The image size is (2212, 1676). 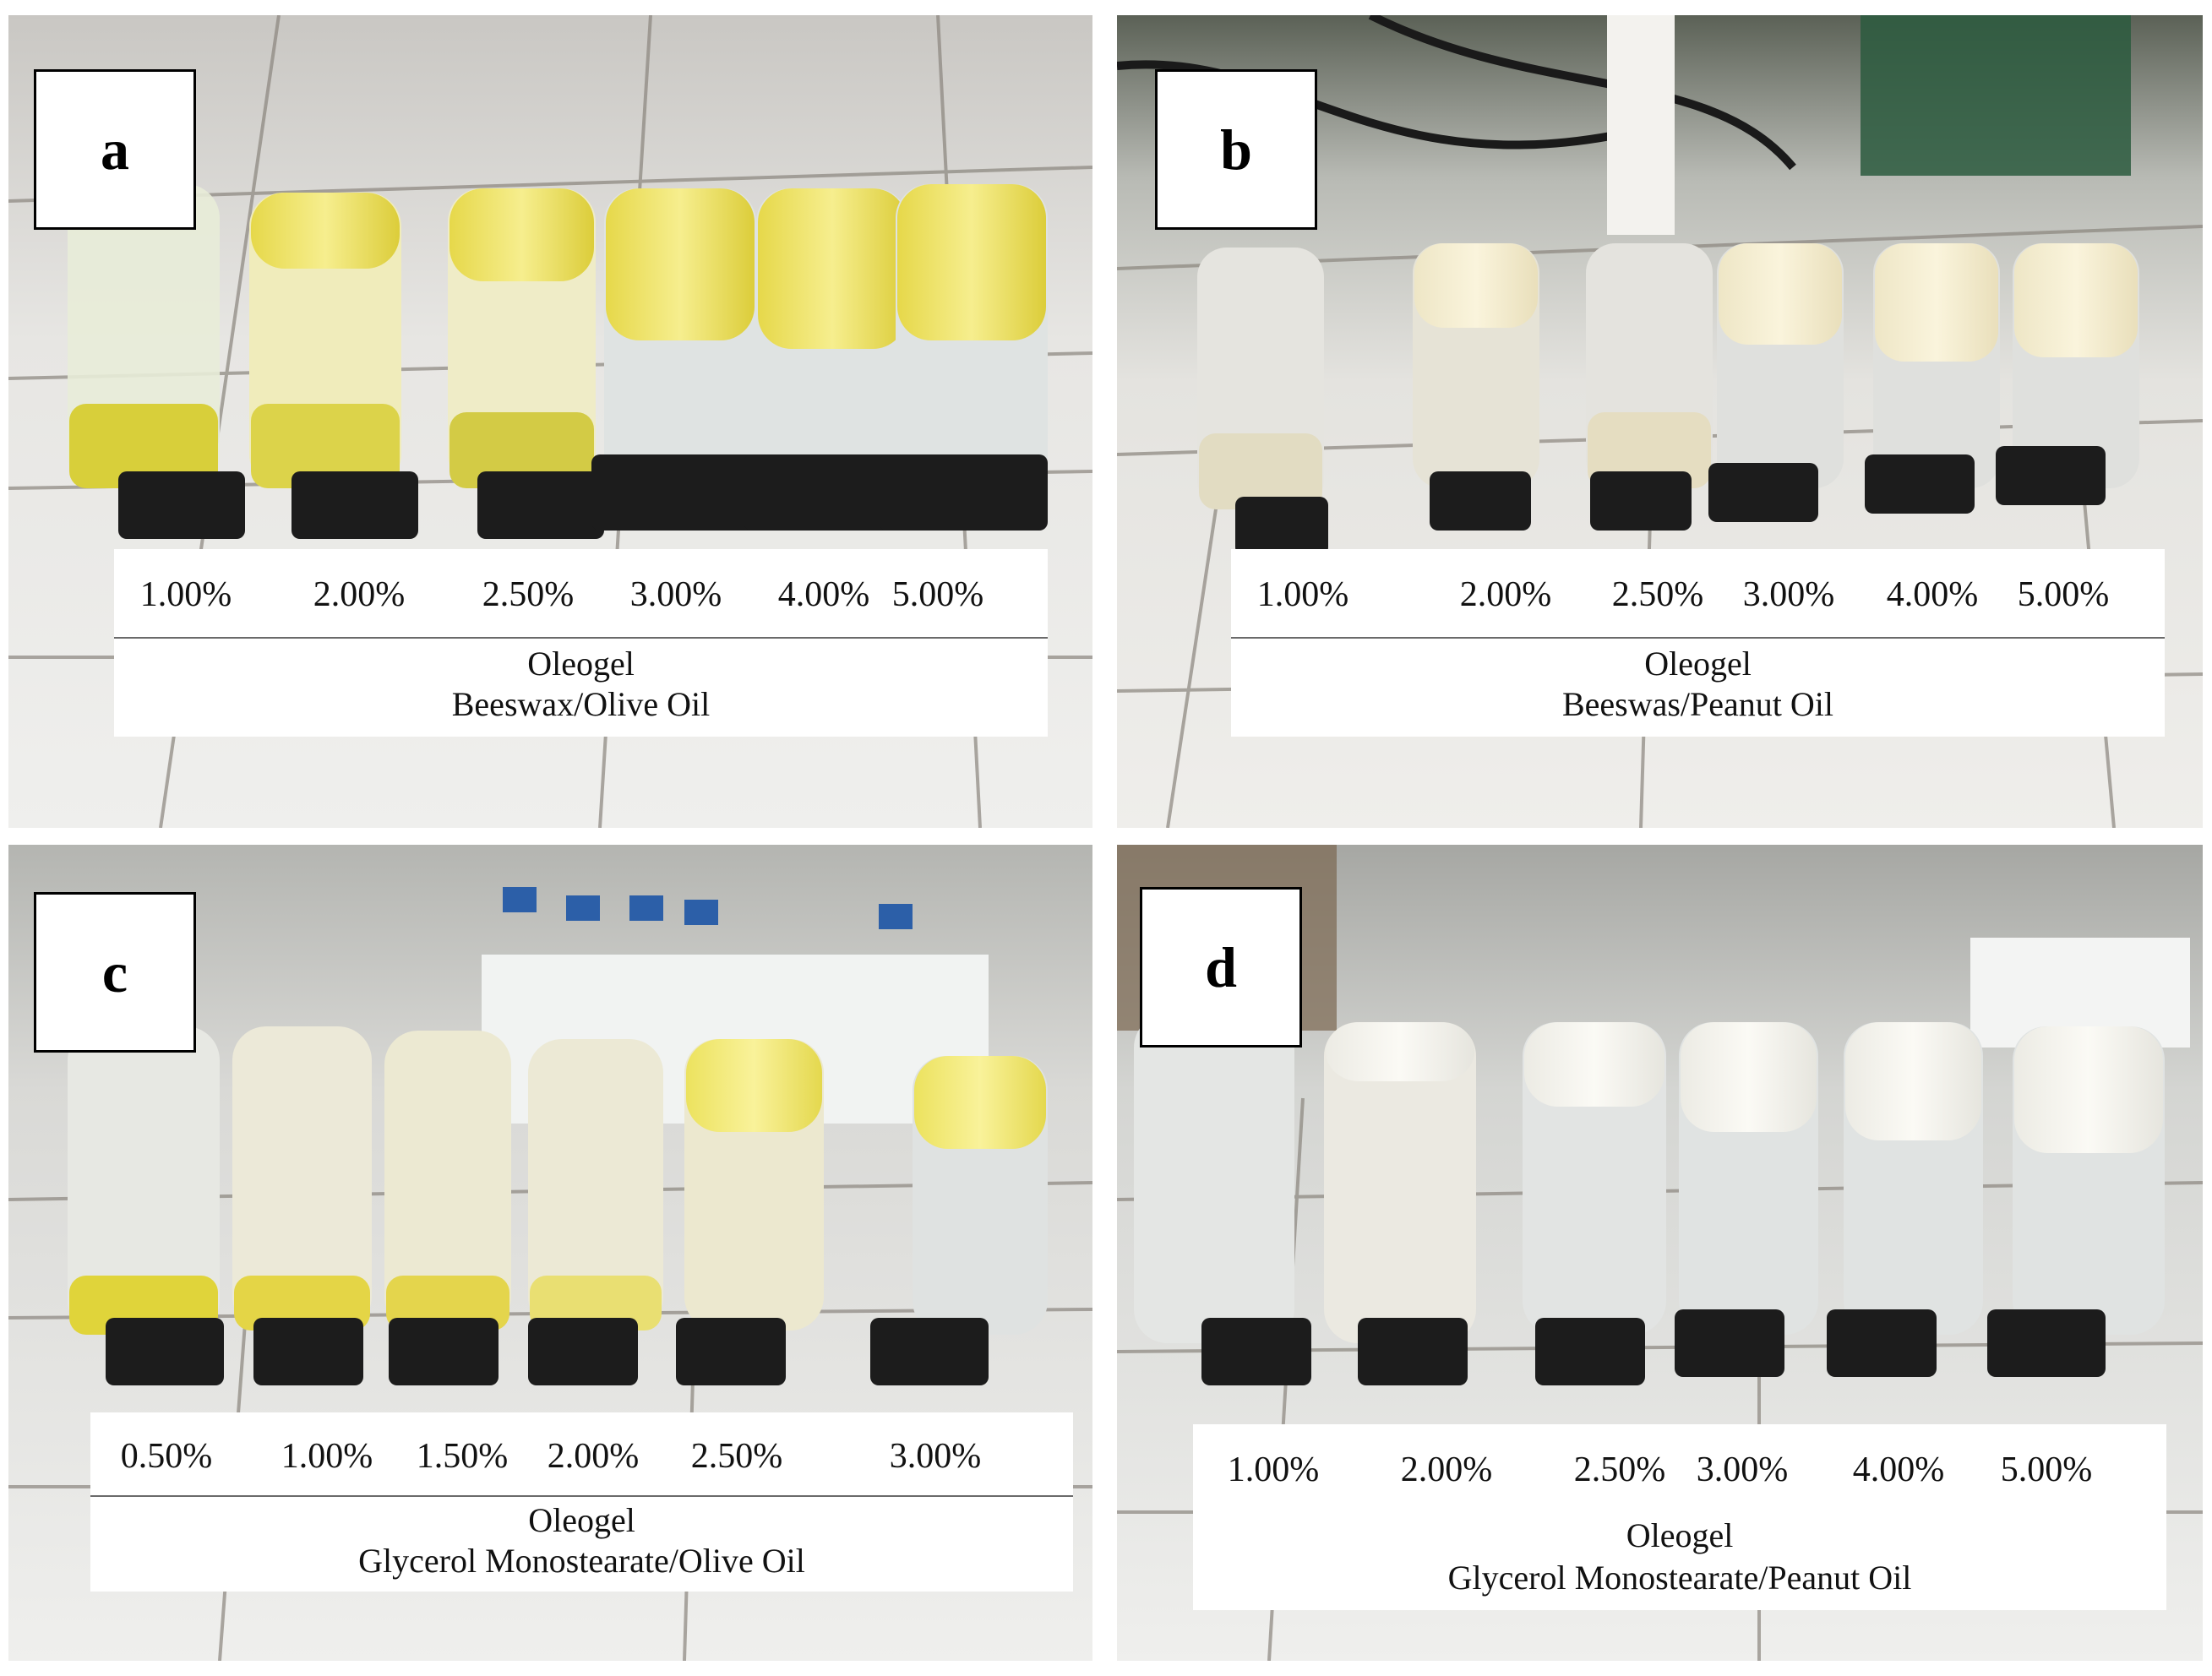 I want to click on panel-d-percent-5: 4.00%, so click(x=1899, y=1469).